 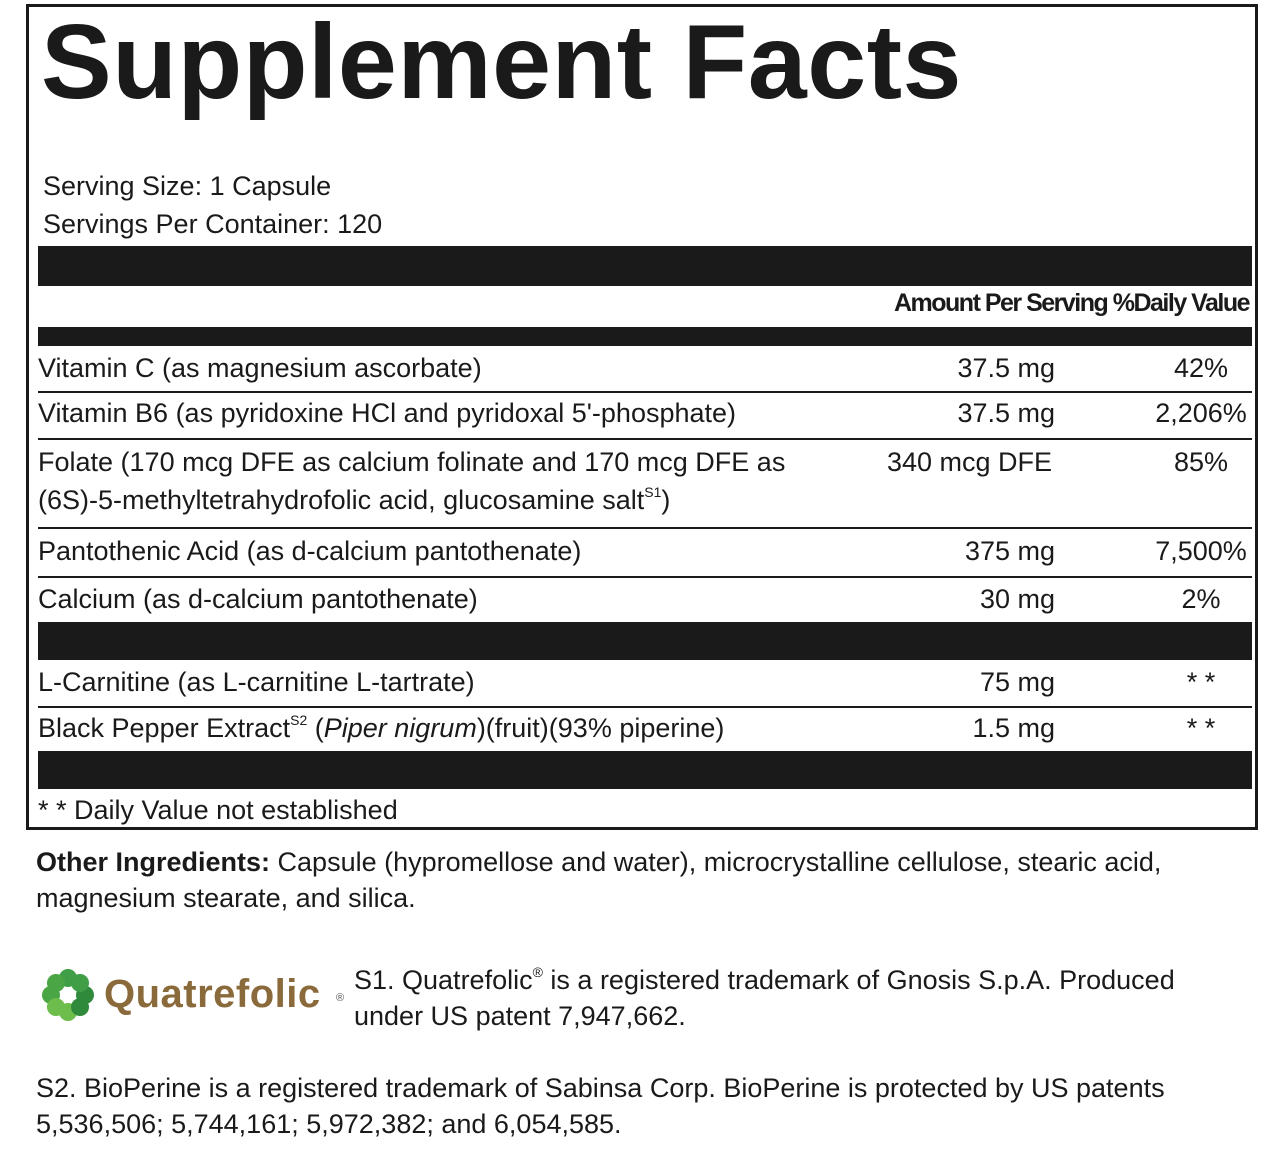 What do you see at coordinates (299, 720) in the screenshot?
I see `footnote-marker: S2` at bounding box center [299, 720].